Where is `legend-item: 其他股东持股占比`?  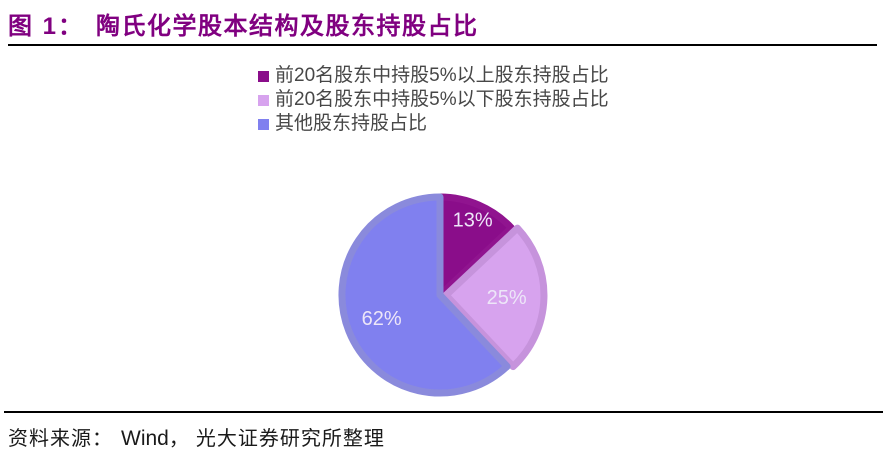 legend-item: 其他股东持股占比 is located at coordinates (433, 124).